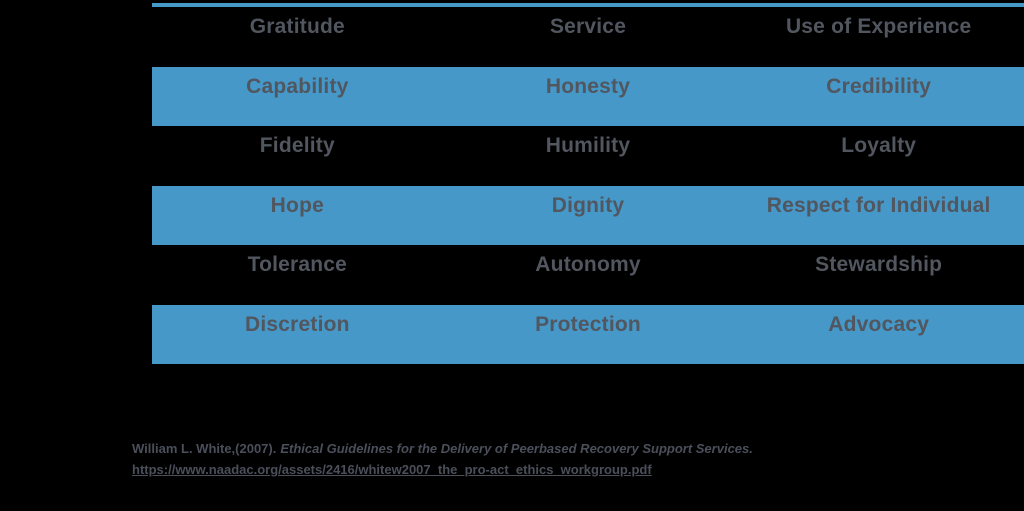 This screenshot has width=1024, height=511. I want to click on table-row: Capability Honesty Credibility, so click(588, 96).